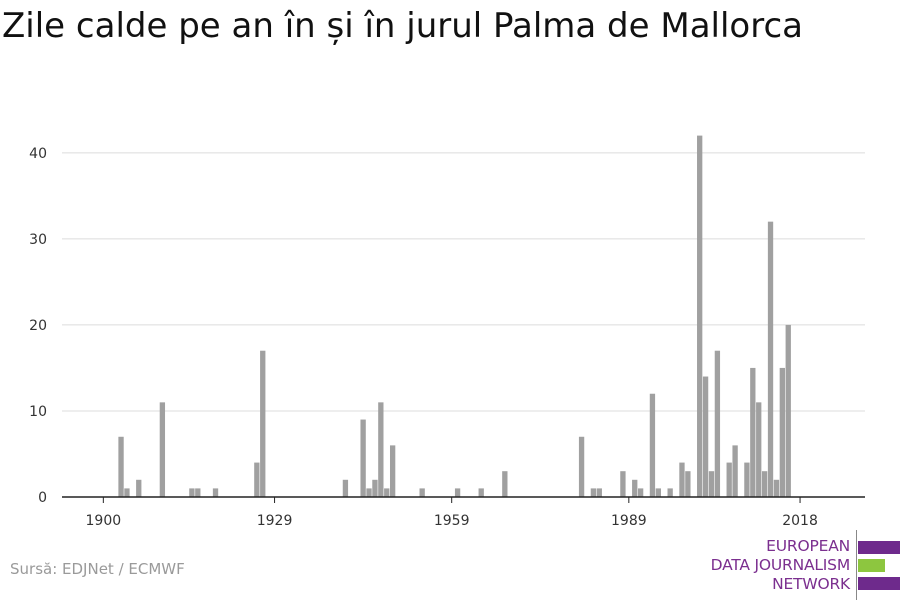 Image resolution: width=900 pixels, height=600 pixels. Describe the element at coordinates (457, 492) in the screenshot. I see `bar-1960` at that location.